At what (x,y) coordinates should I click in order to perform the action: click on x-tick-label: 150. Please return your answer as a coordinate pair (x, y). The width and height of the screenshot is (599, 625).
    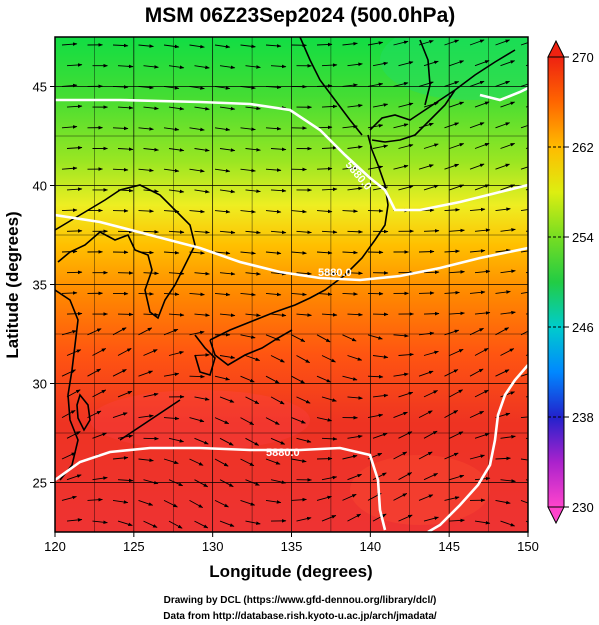
    Looking at the image, I should click on (528, 546).